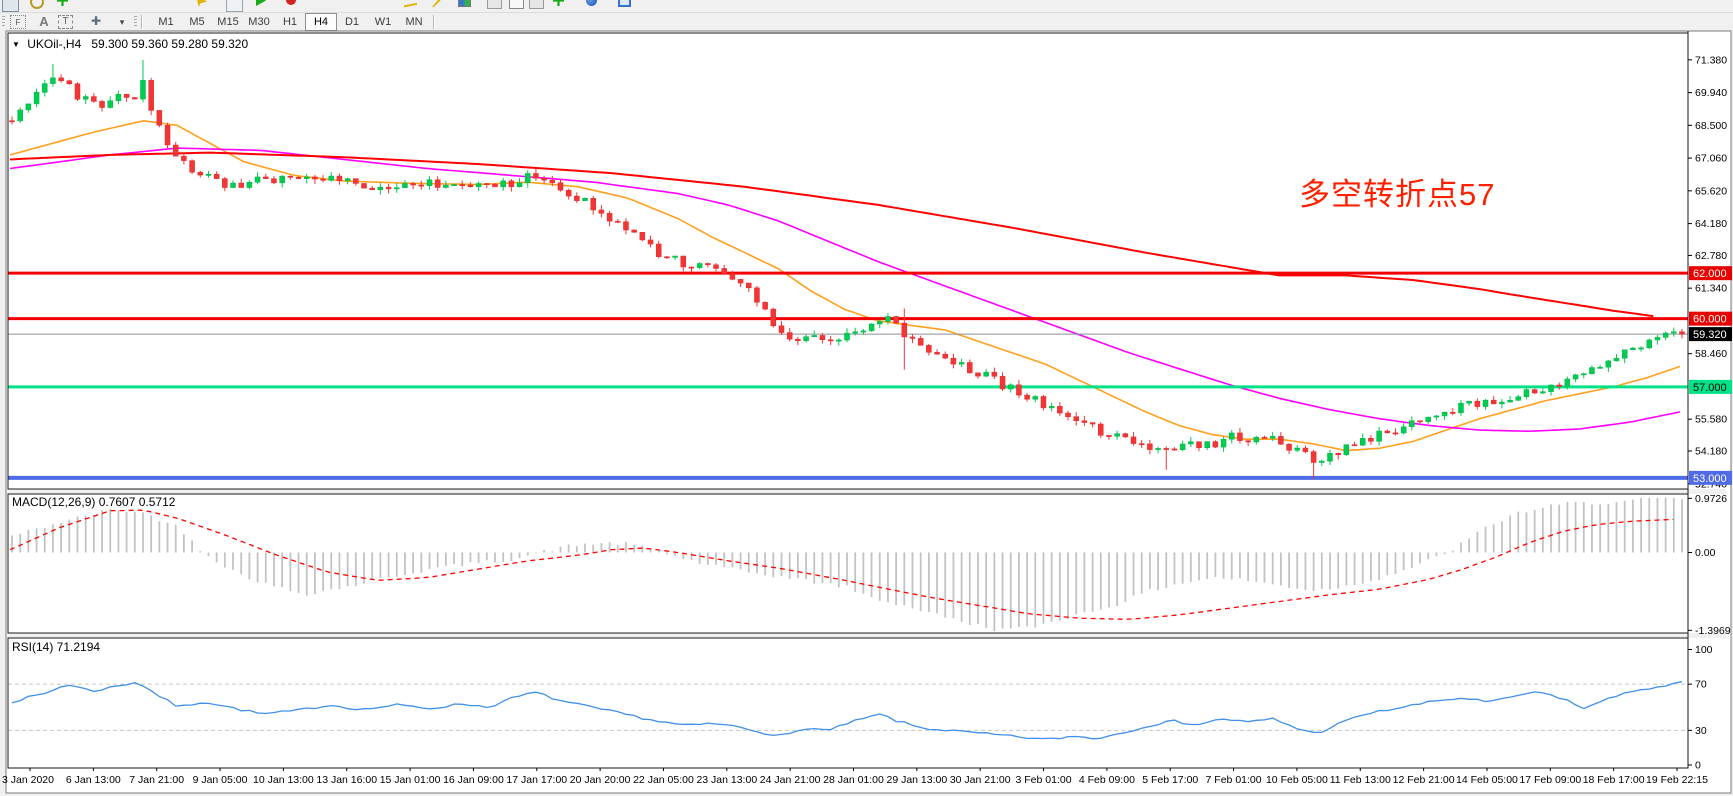 The image size is (1733, 796). I want to click on label-a-icon: A, so click(44, 21).